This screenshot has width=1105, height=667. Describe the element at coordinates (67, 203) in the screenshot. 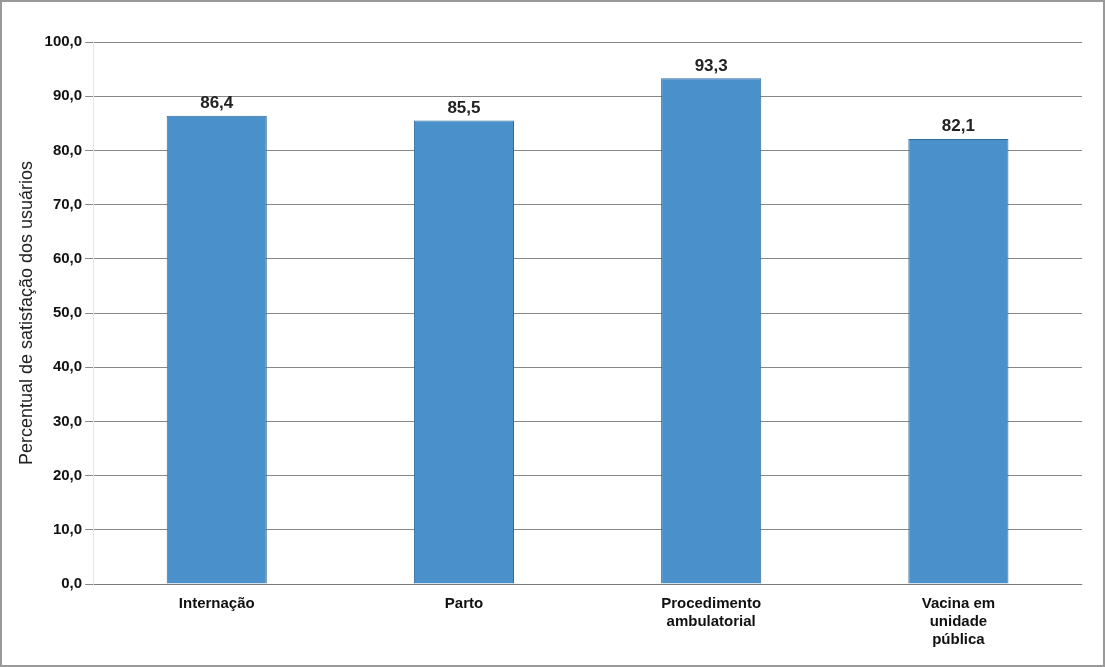

I see `y-tick-label: 70,0` at that location.